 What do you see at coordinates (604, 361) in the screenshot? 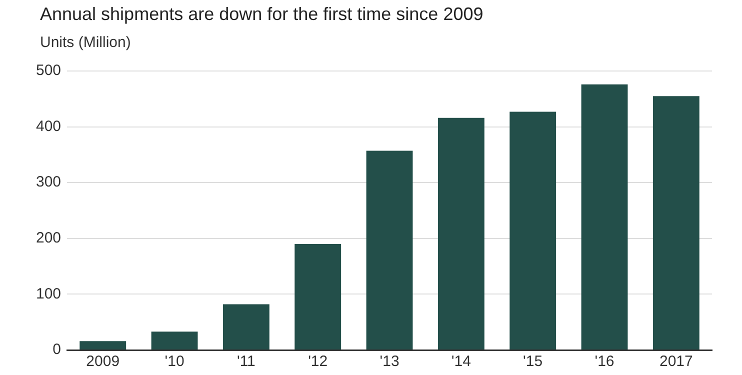
I see `x-tick-label: '16` at bounding box center [604, 361].